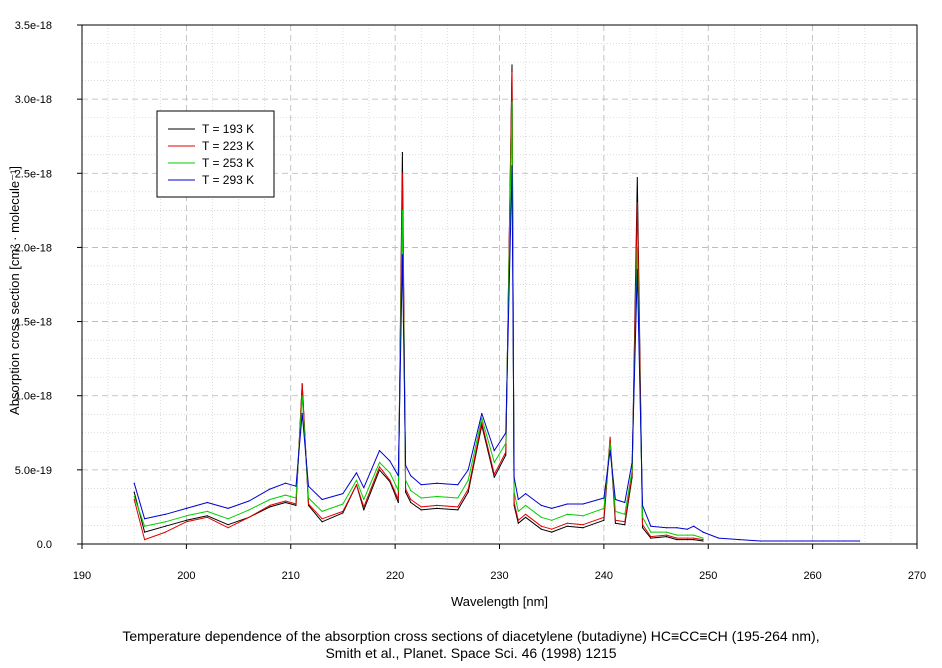 This screenshot has width=942, height=668. What do you see at coordinates (33, 397) in the screenshot?
I see `y-tick-label: 1.0e-18` at bounding box center [33, 397].